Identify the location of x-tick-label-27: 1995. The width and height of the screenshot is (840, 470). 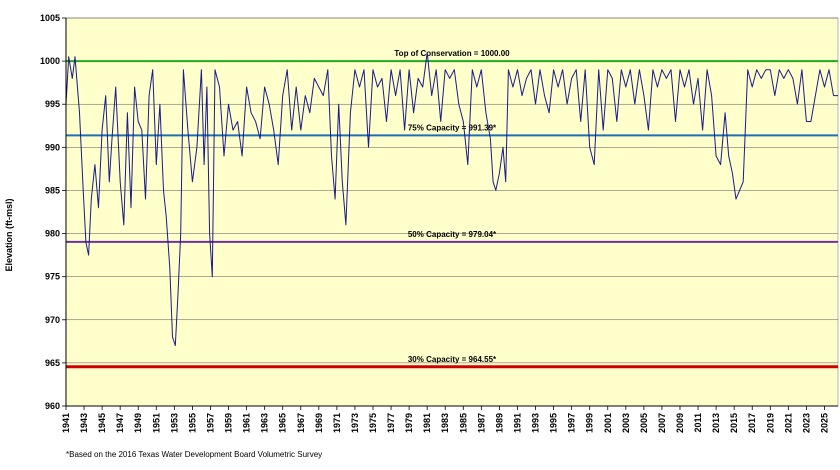
(554, 423).